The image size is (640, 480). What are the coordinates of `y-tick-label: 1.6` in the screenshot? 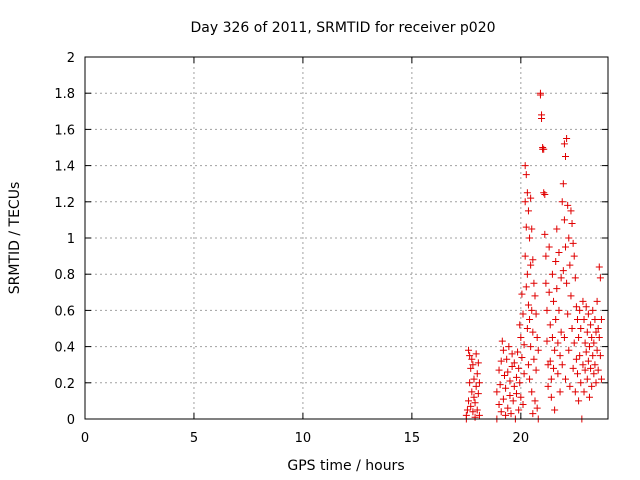 It's located at (64, 130).